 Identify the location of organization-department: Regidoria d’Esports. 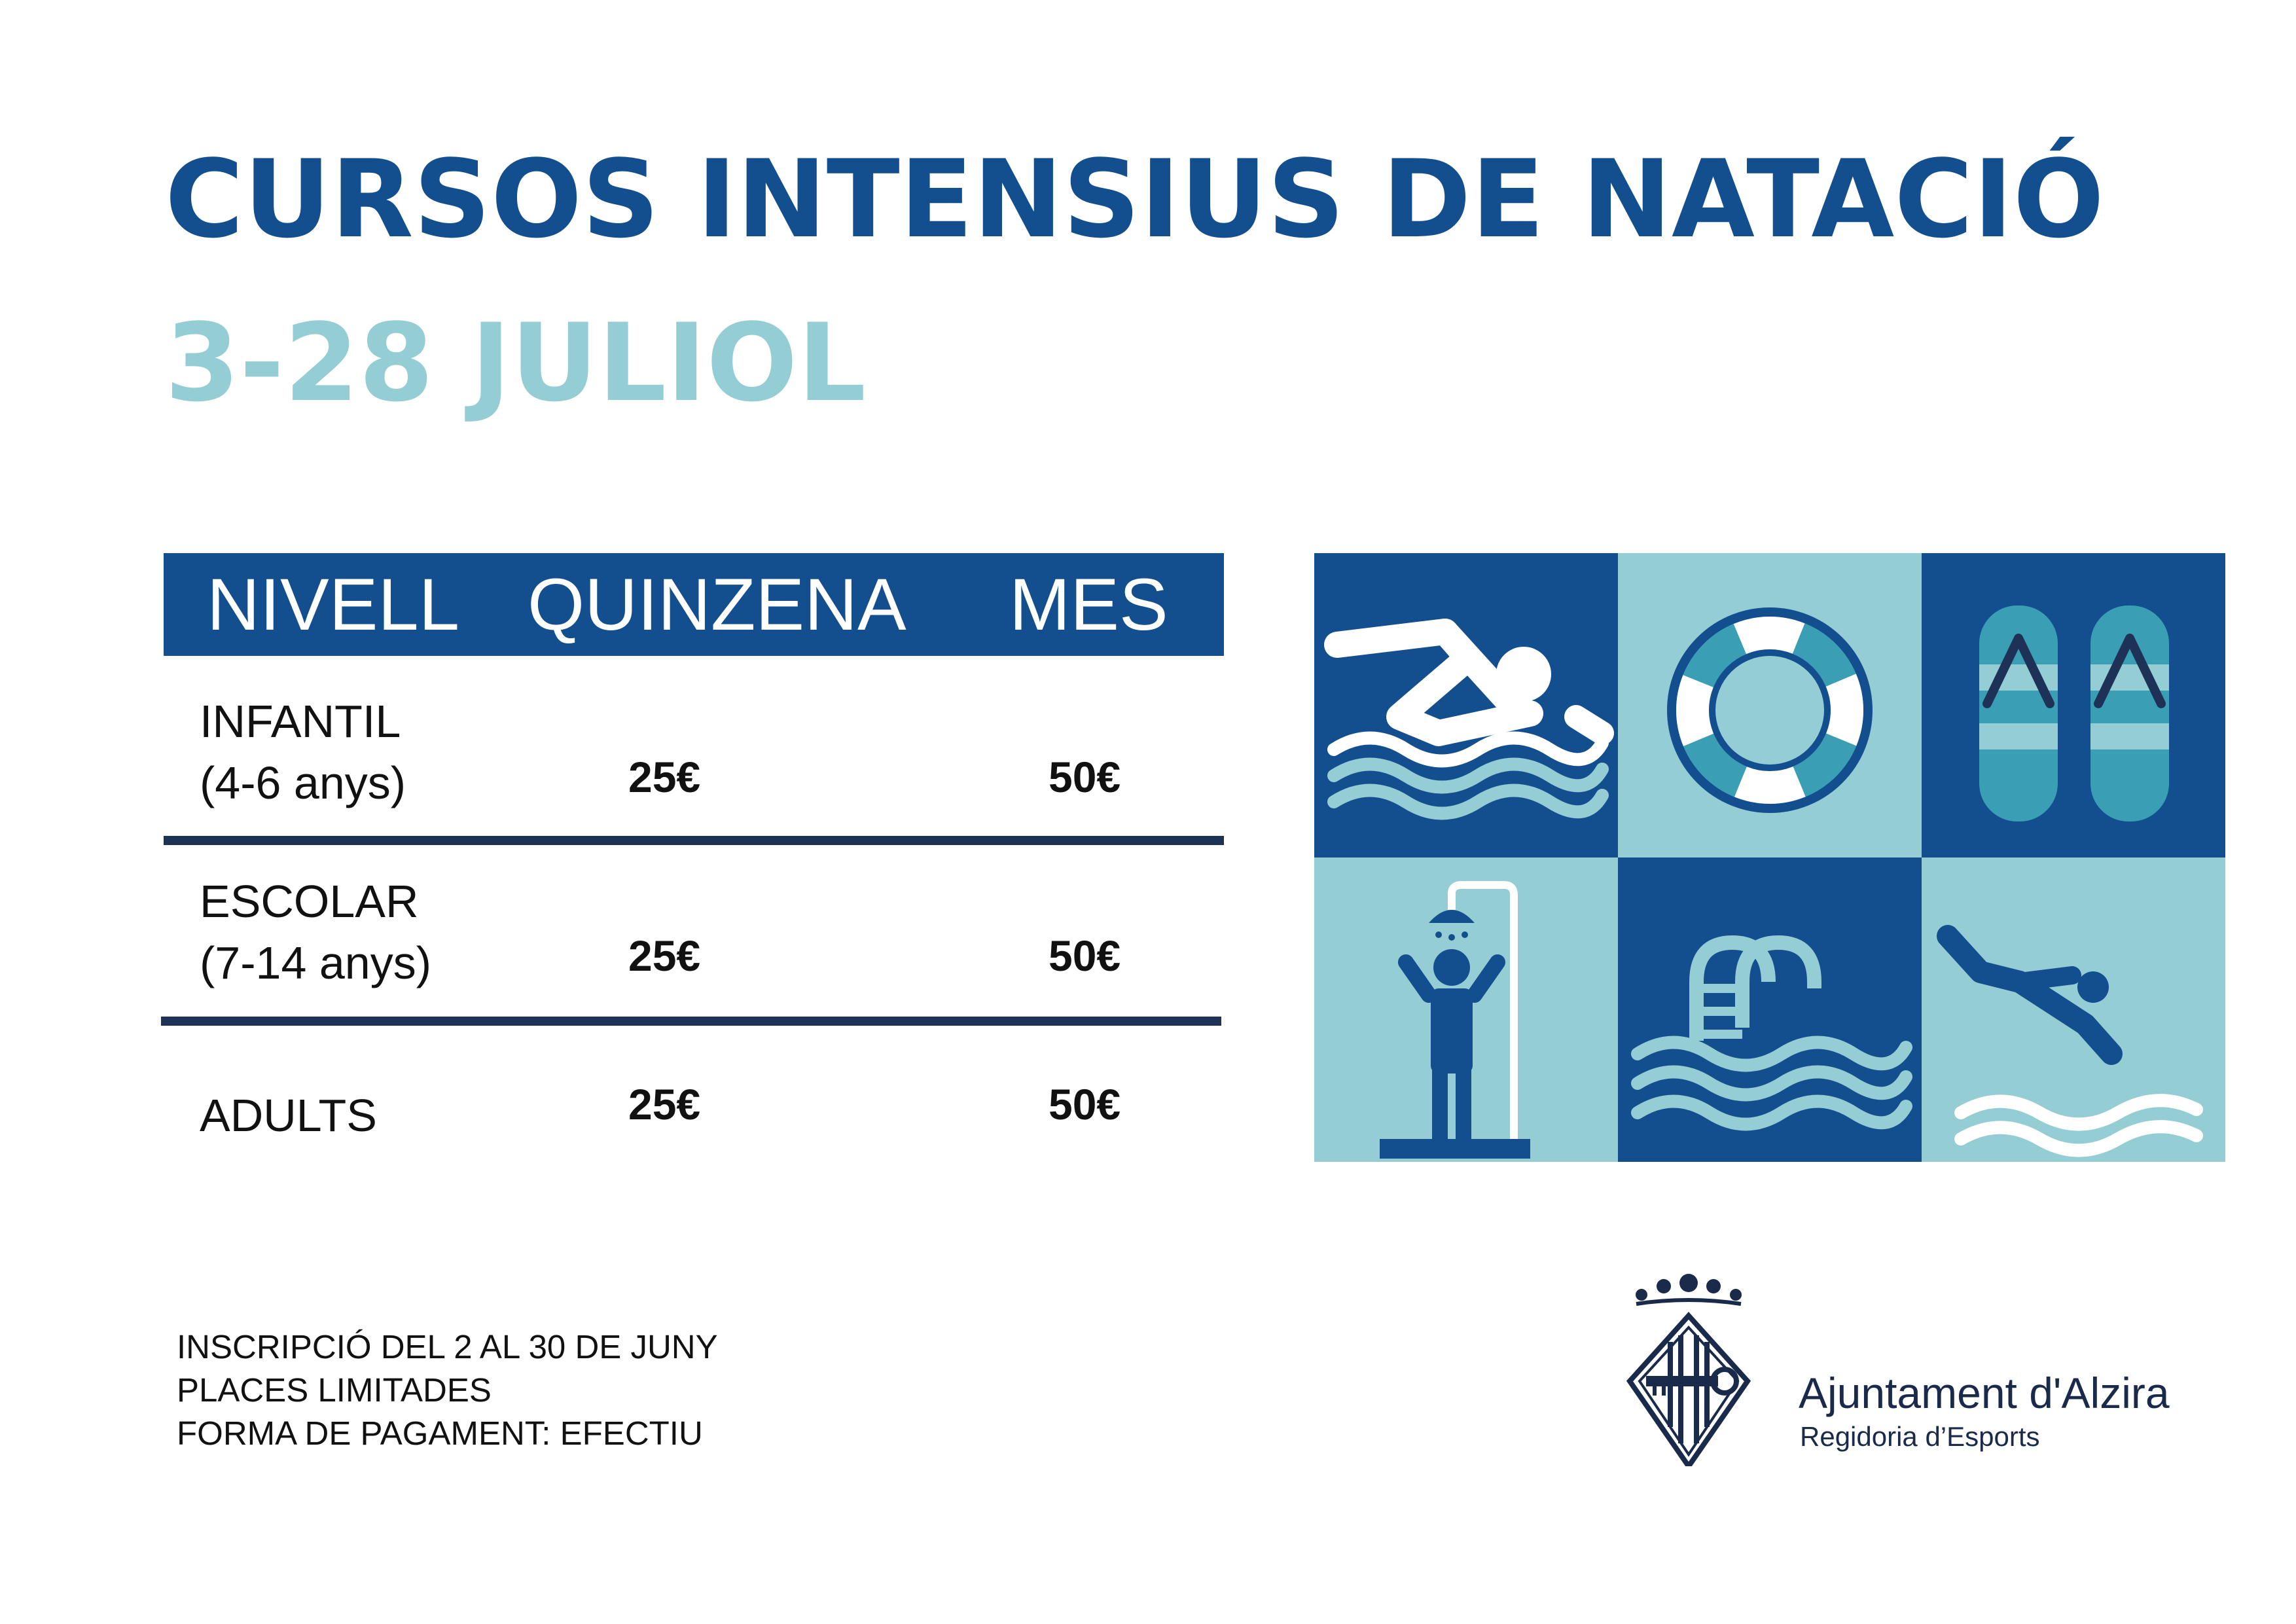
(1920, 1436).